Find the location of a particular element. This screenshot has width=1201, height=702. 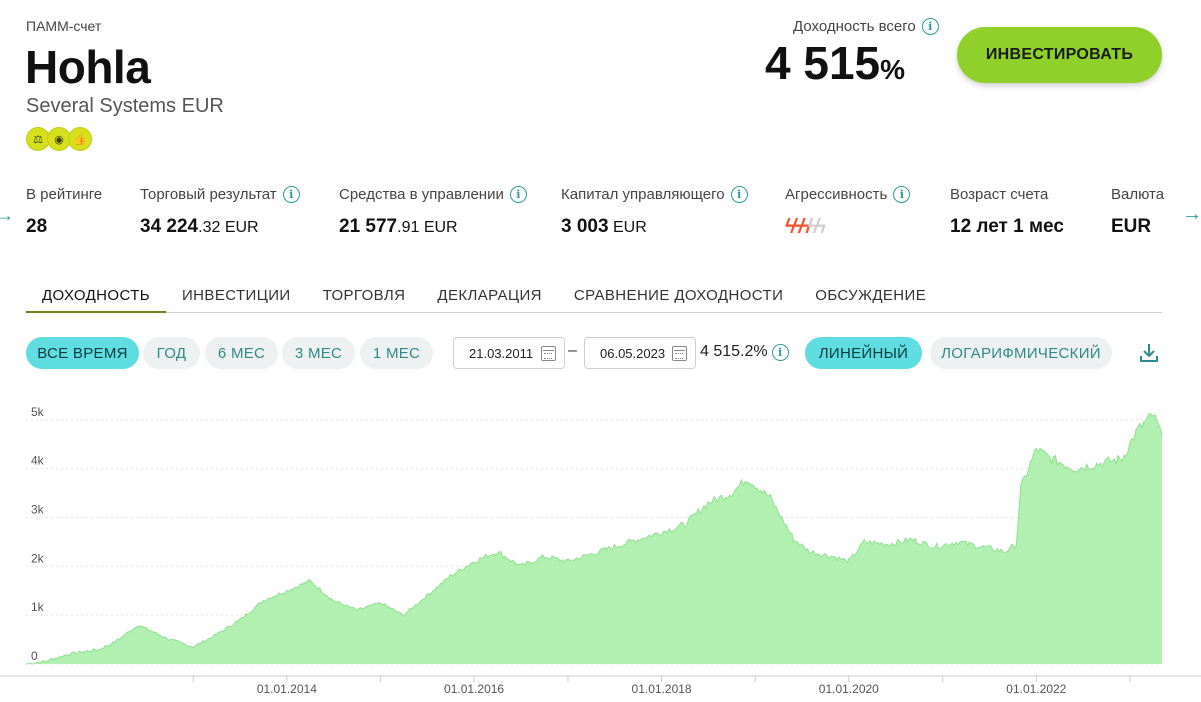

stat-rating: В рейтинге 28 is located at coordinates (64, 212).